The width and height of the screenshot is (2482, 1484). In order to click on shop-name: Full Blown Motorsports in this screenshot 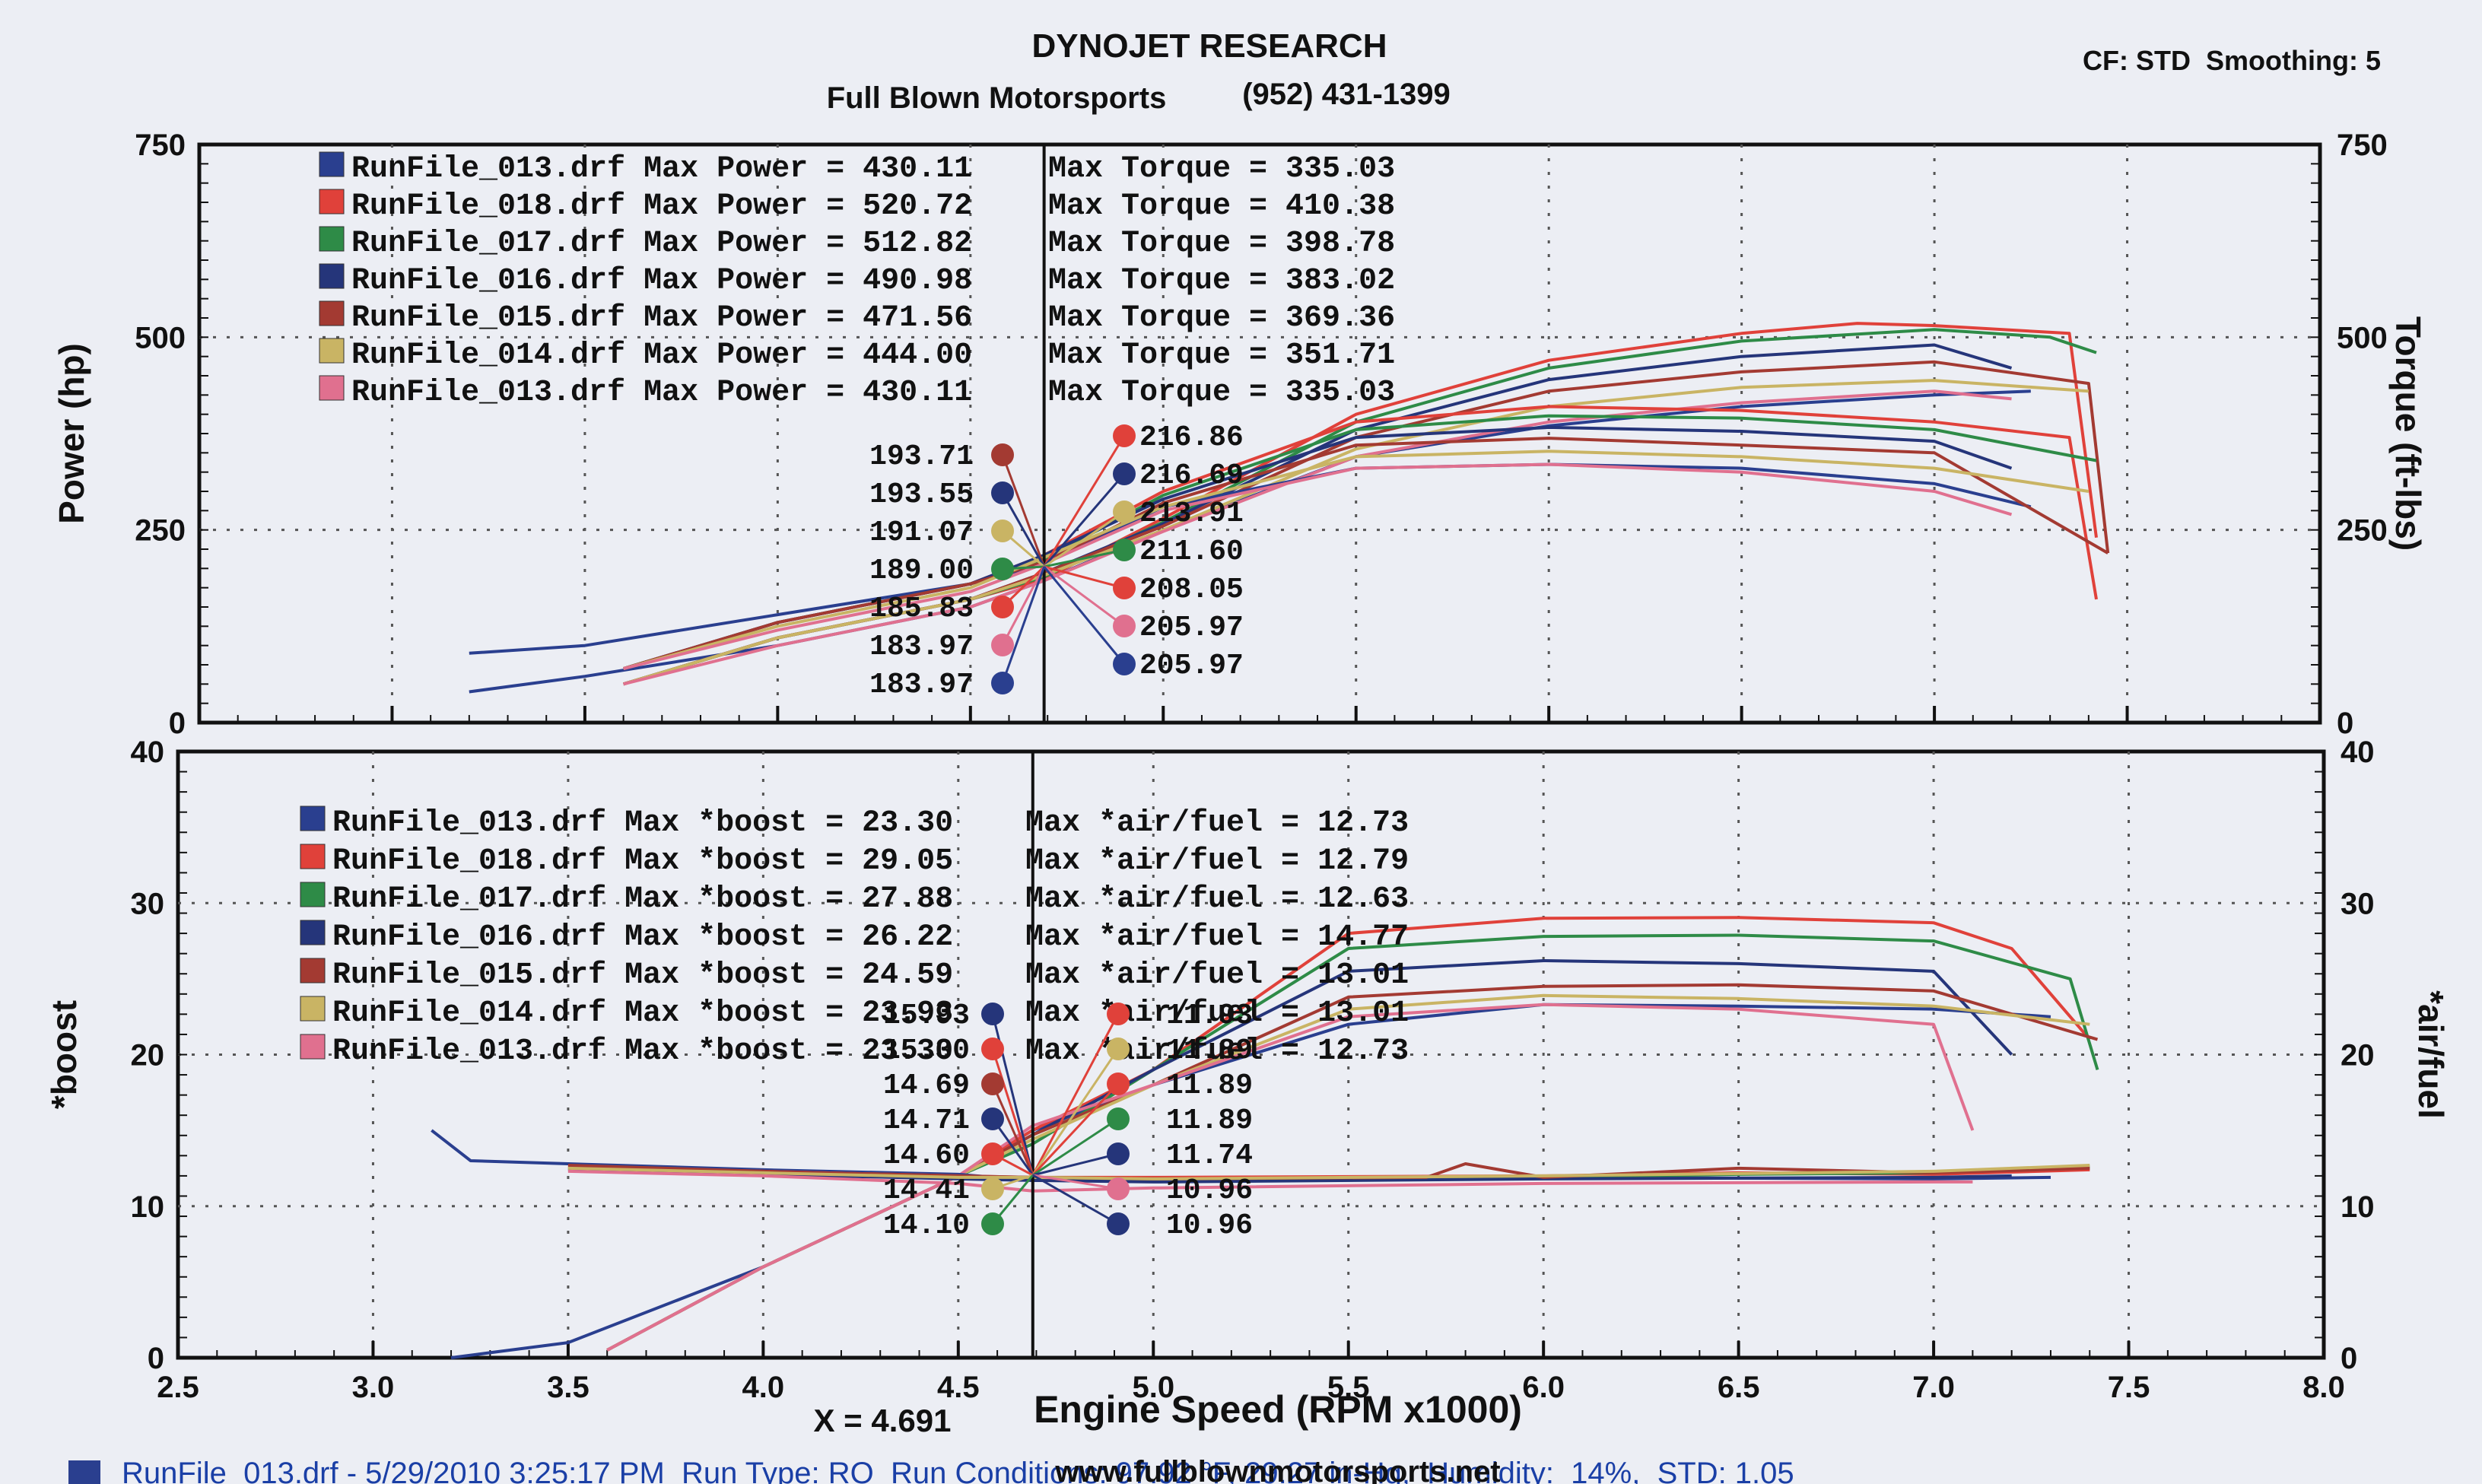, I will do `click(997, 98)`.